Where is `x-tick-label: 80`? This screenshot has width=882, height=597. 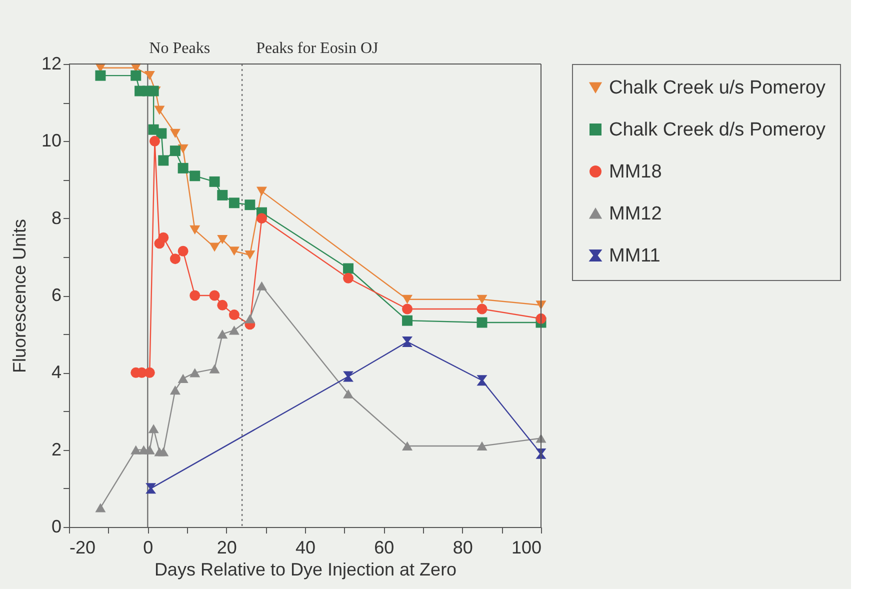 x-tick-label: 80 is located at coordinates (462, 548).